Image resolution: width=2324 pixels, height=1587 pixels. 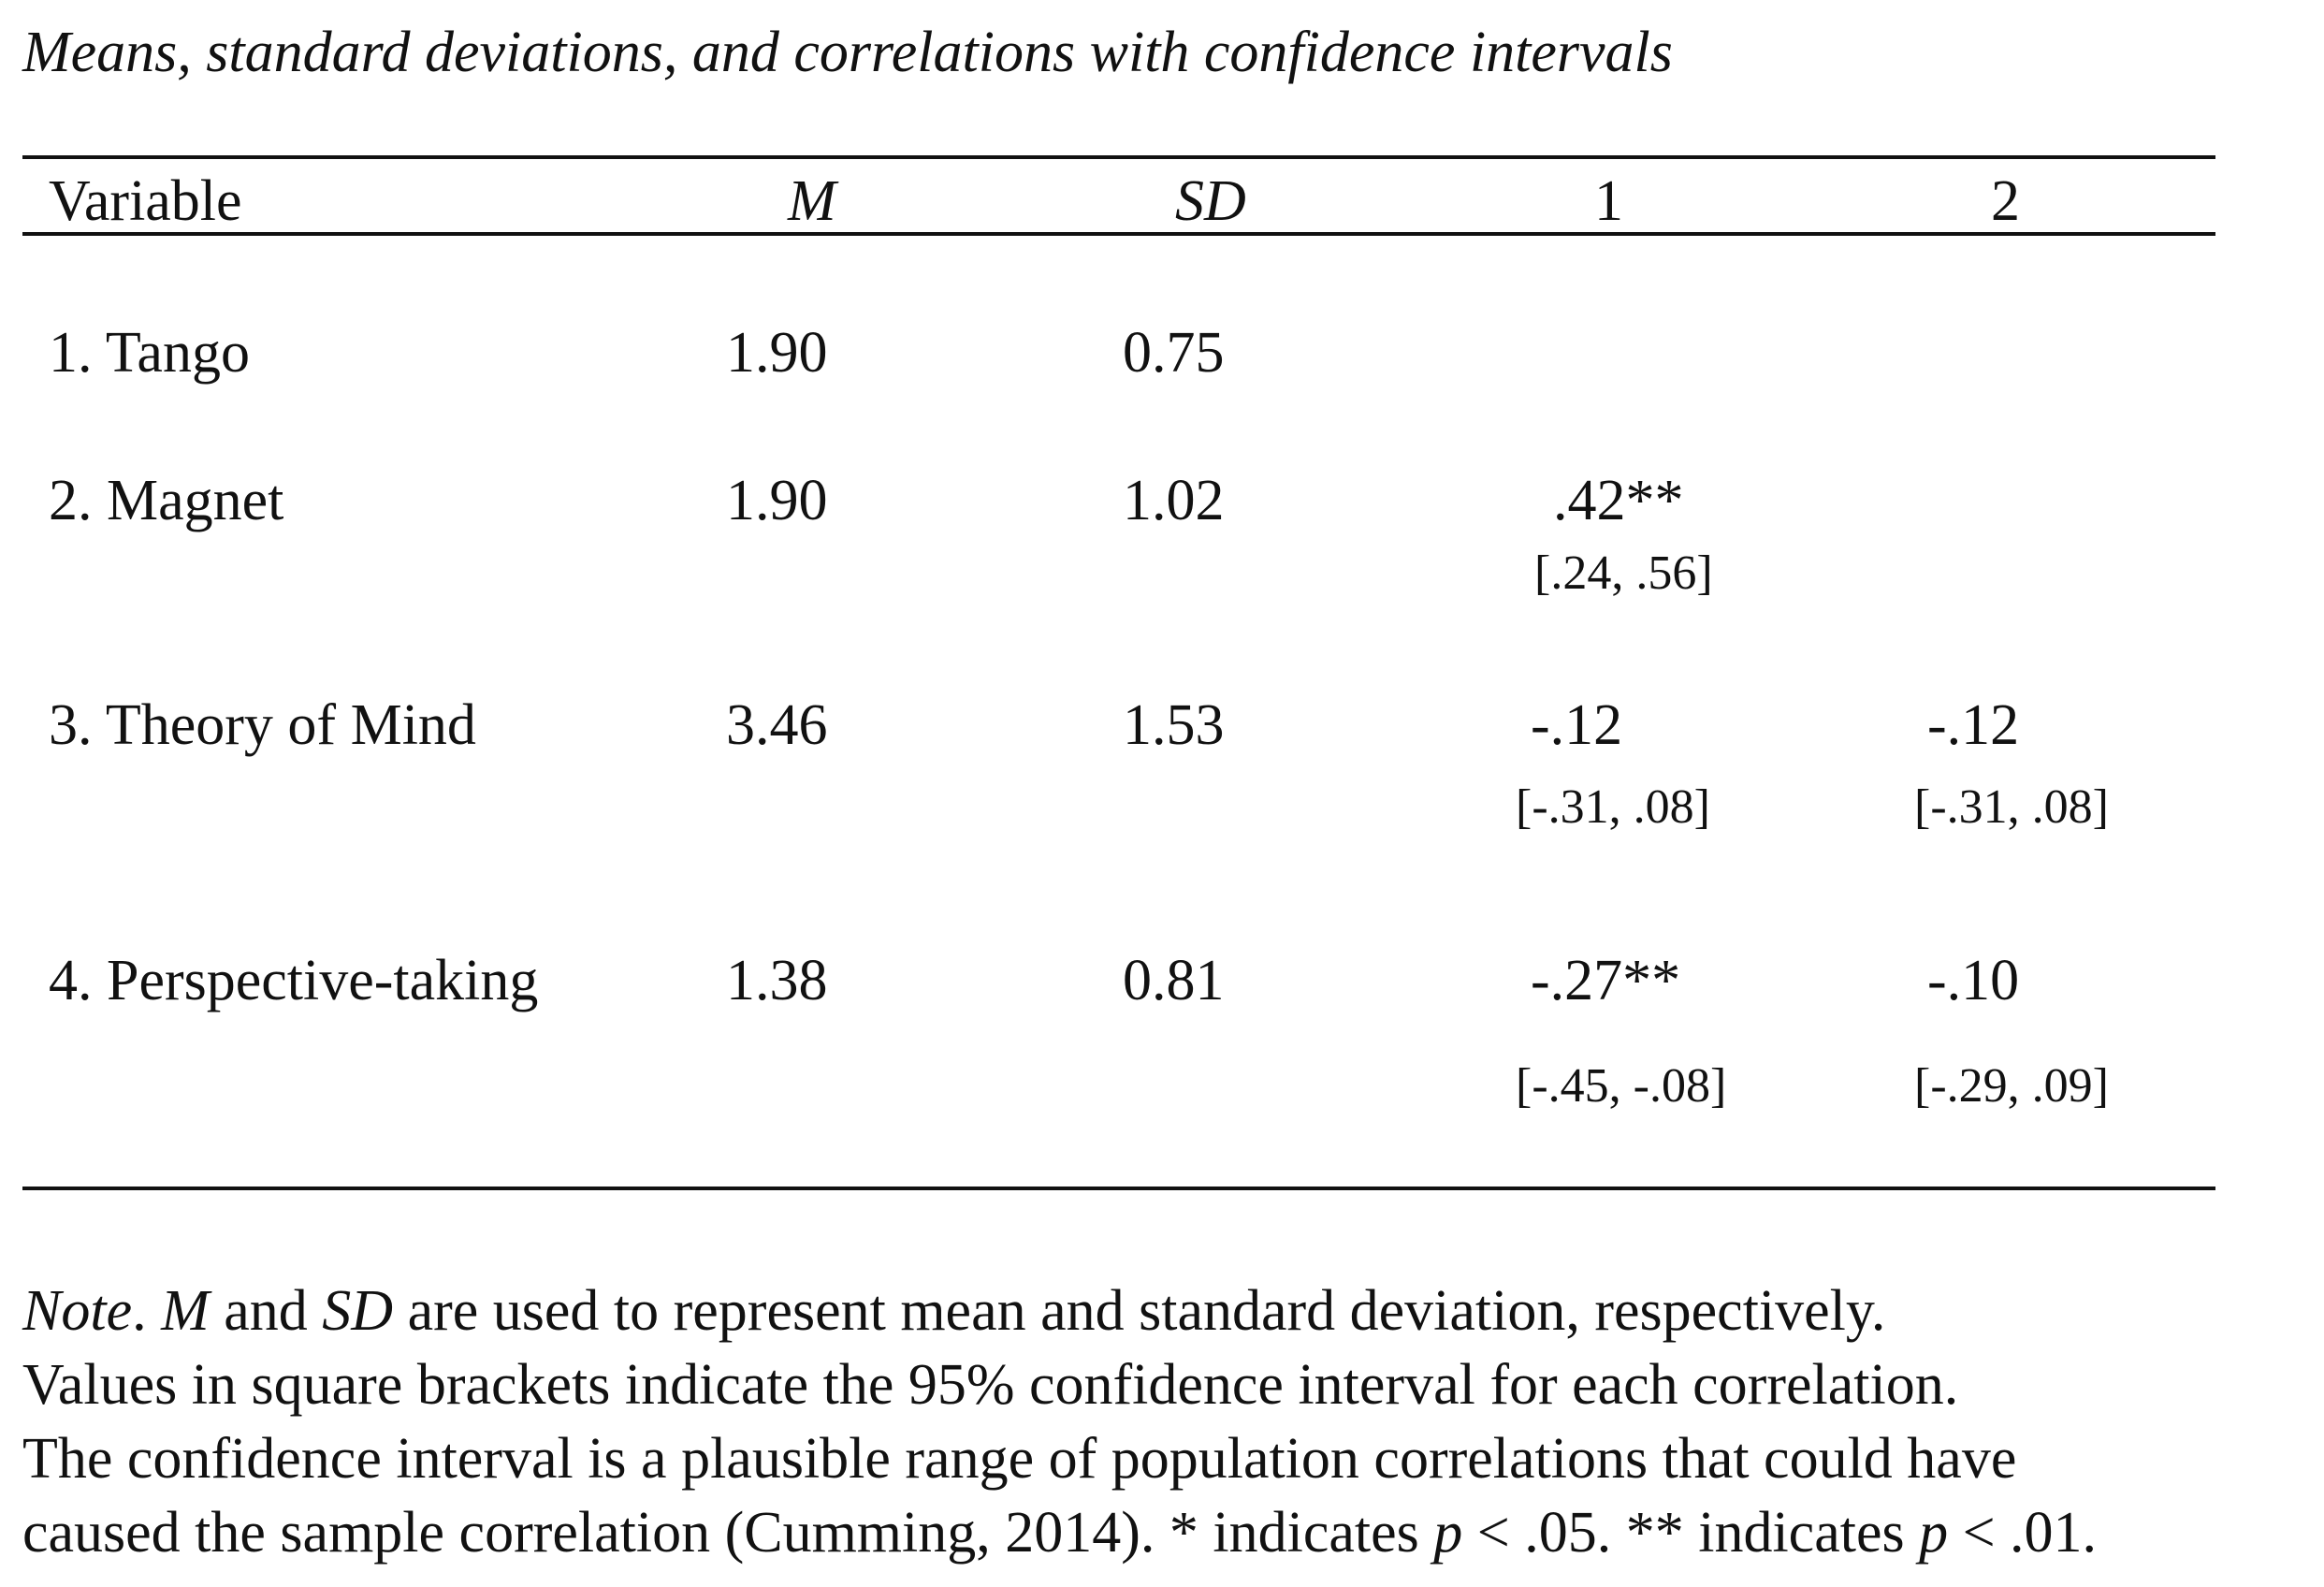 I want to click on row-mean: 1.38, so click(x=777, y=980).